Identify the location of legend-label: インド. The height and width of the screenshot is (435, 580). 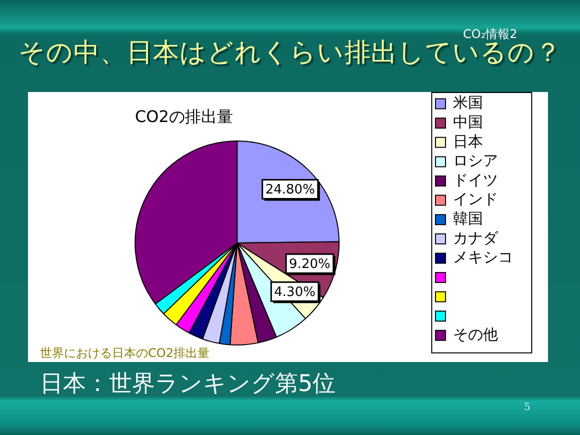
(475, 199).